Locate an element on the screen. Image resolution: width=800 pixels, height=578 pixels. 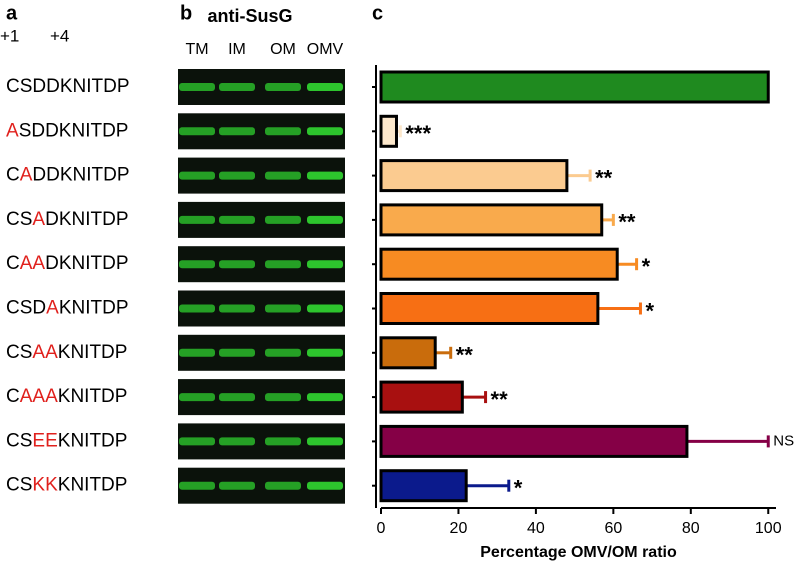
x-tick-label: 0 is located at coordinates (381, 528).